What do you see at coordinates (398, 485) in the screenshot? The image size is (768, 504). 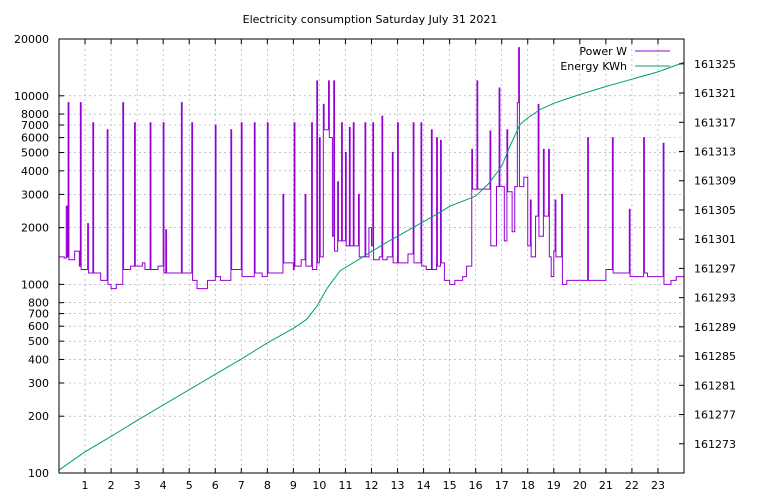 I see `x-tick-label: 13` at bounding box center [398, 485].